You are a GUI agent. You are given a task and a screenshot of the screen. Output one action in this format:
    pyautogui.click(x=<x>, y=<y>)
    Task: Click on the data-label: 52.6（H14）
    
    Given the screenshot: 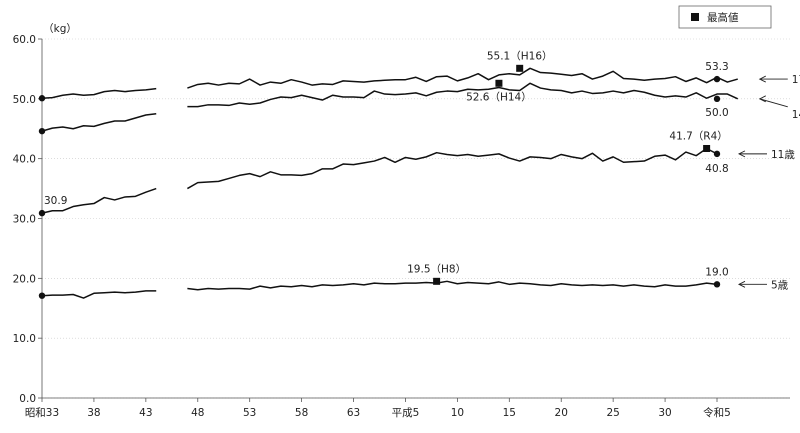 What is the action you would take?
    pyautogui.click(x=499, y=97)
    